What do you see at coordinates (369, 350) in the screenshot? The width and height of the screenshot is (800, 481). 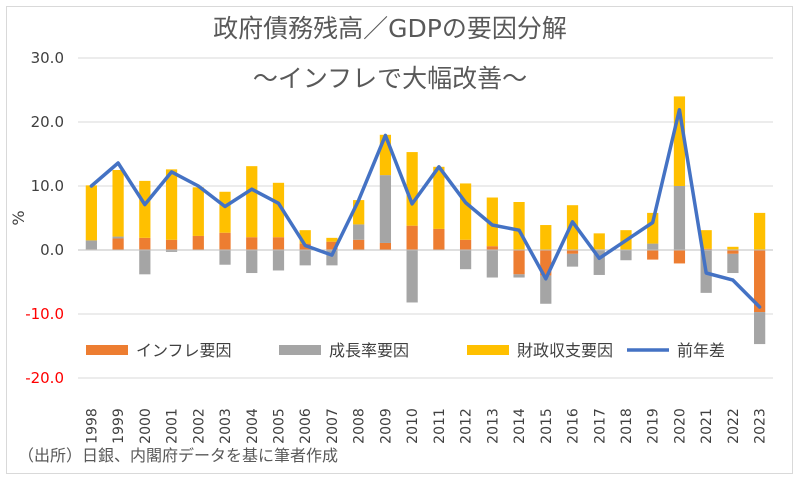 I see `legend-label: 成長率要因` at bounding box center [369, 350].